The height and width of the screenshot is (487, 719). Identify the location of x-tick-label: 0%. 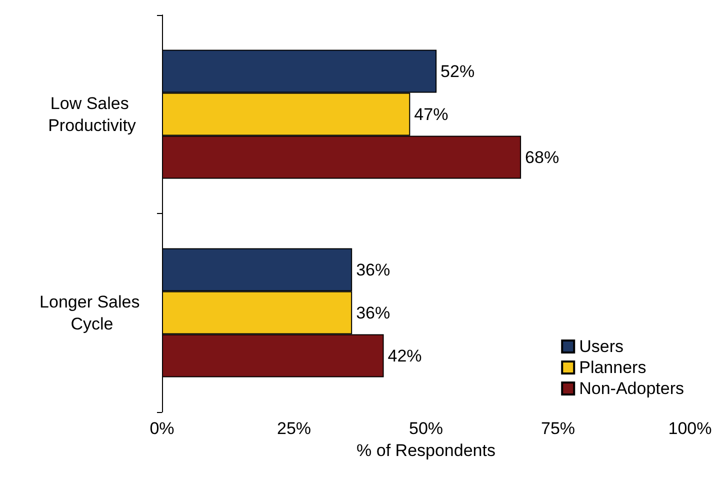
(162, 428).